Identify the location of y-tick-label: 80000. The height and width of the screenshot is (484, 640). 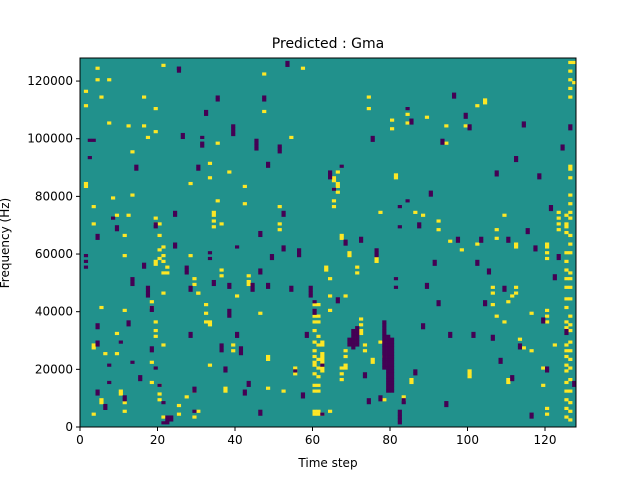
(54, 196).